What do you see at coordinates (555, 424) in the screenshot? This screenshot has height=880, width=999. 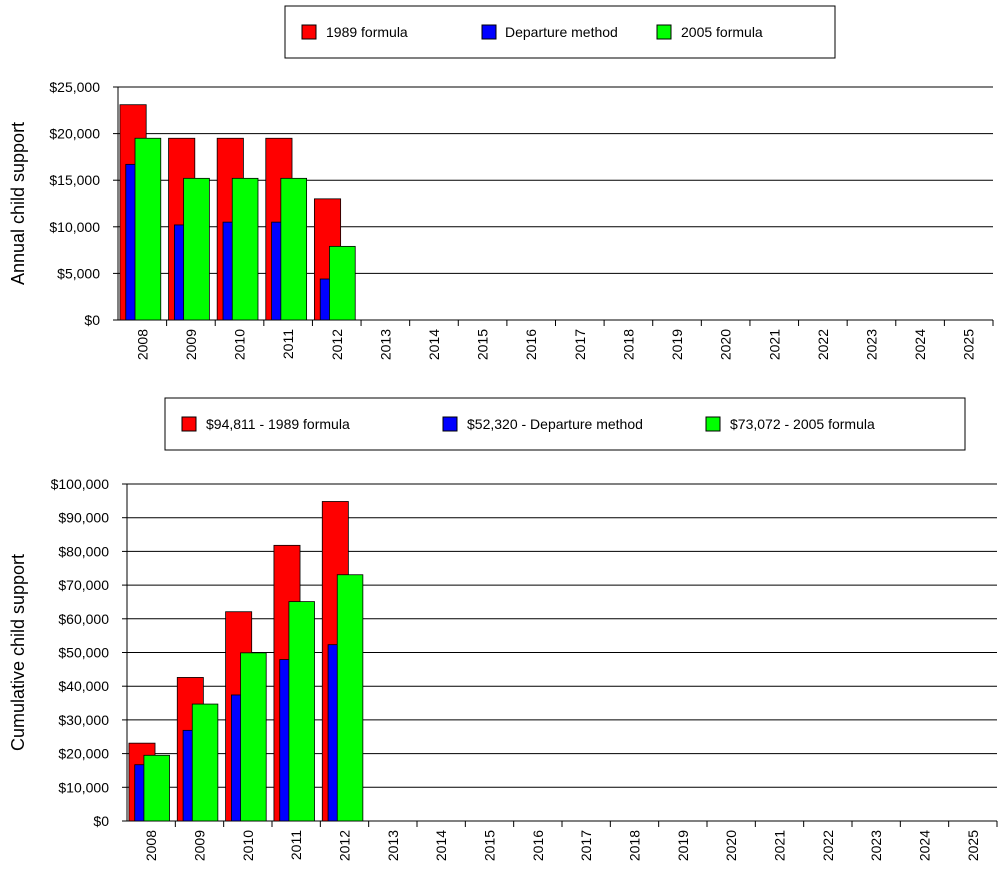 I see `legend-label-2: $52,320 - Departure method` at bounding box center [555, 424].